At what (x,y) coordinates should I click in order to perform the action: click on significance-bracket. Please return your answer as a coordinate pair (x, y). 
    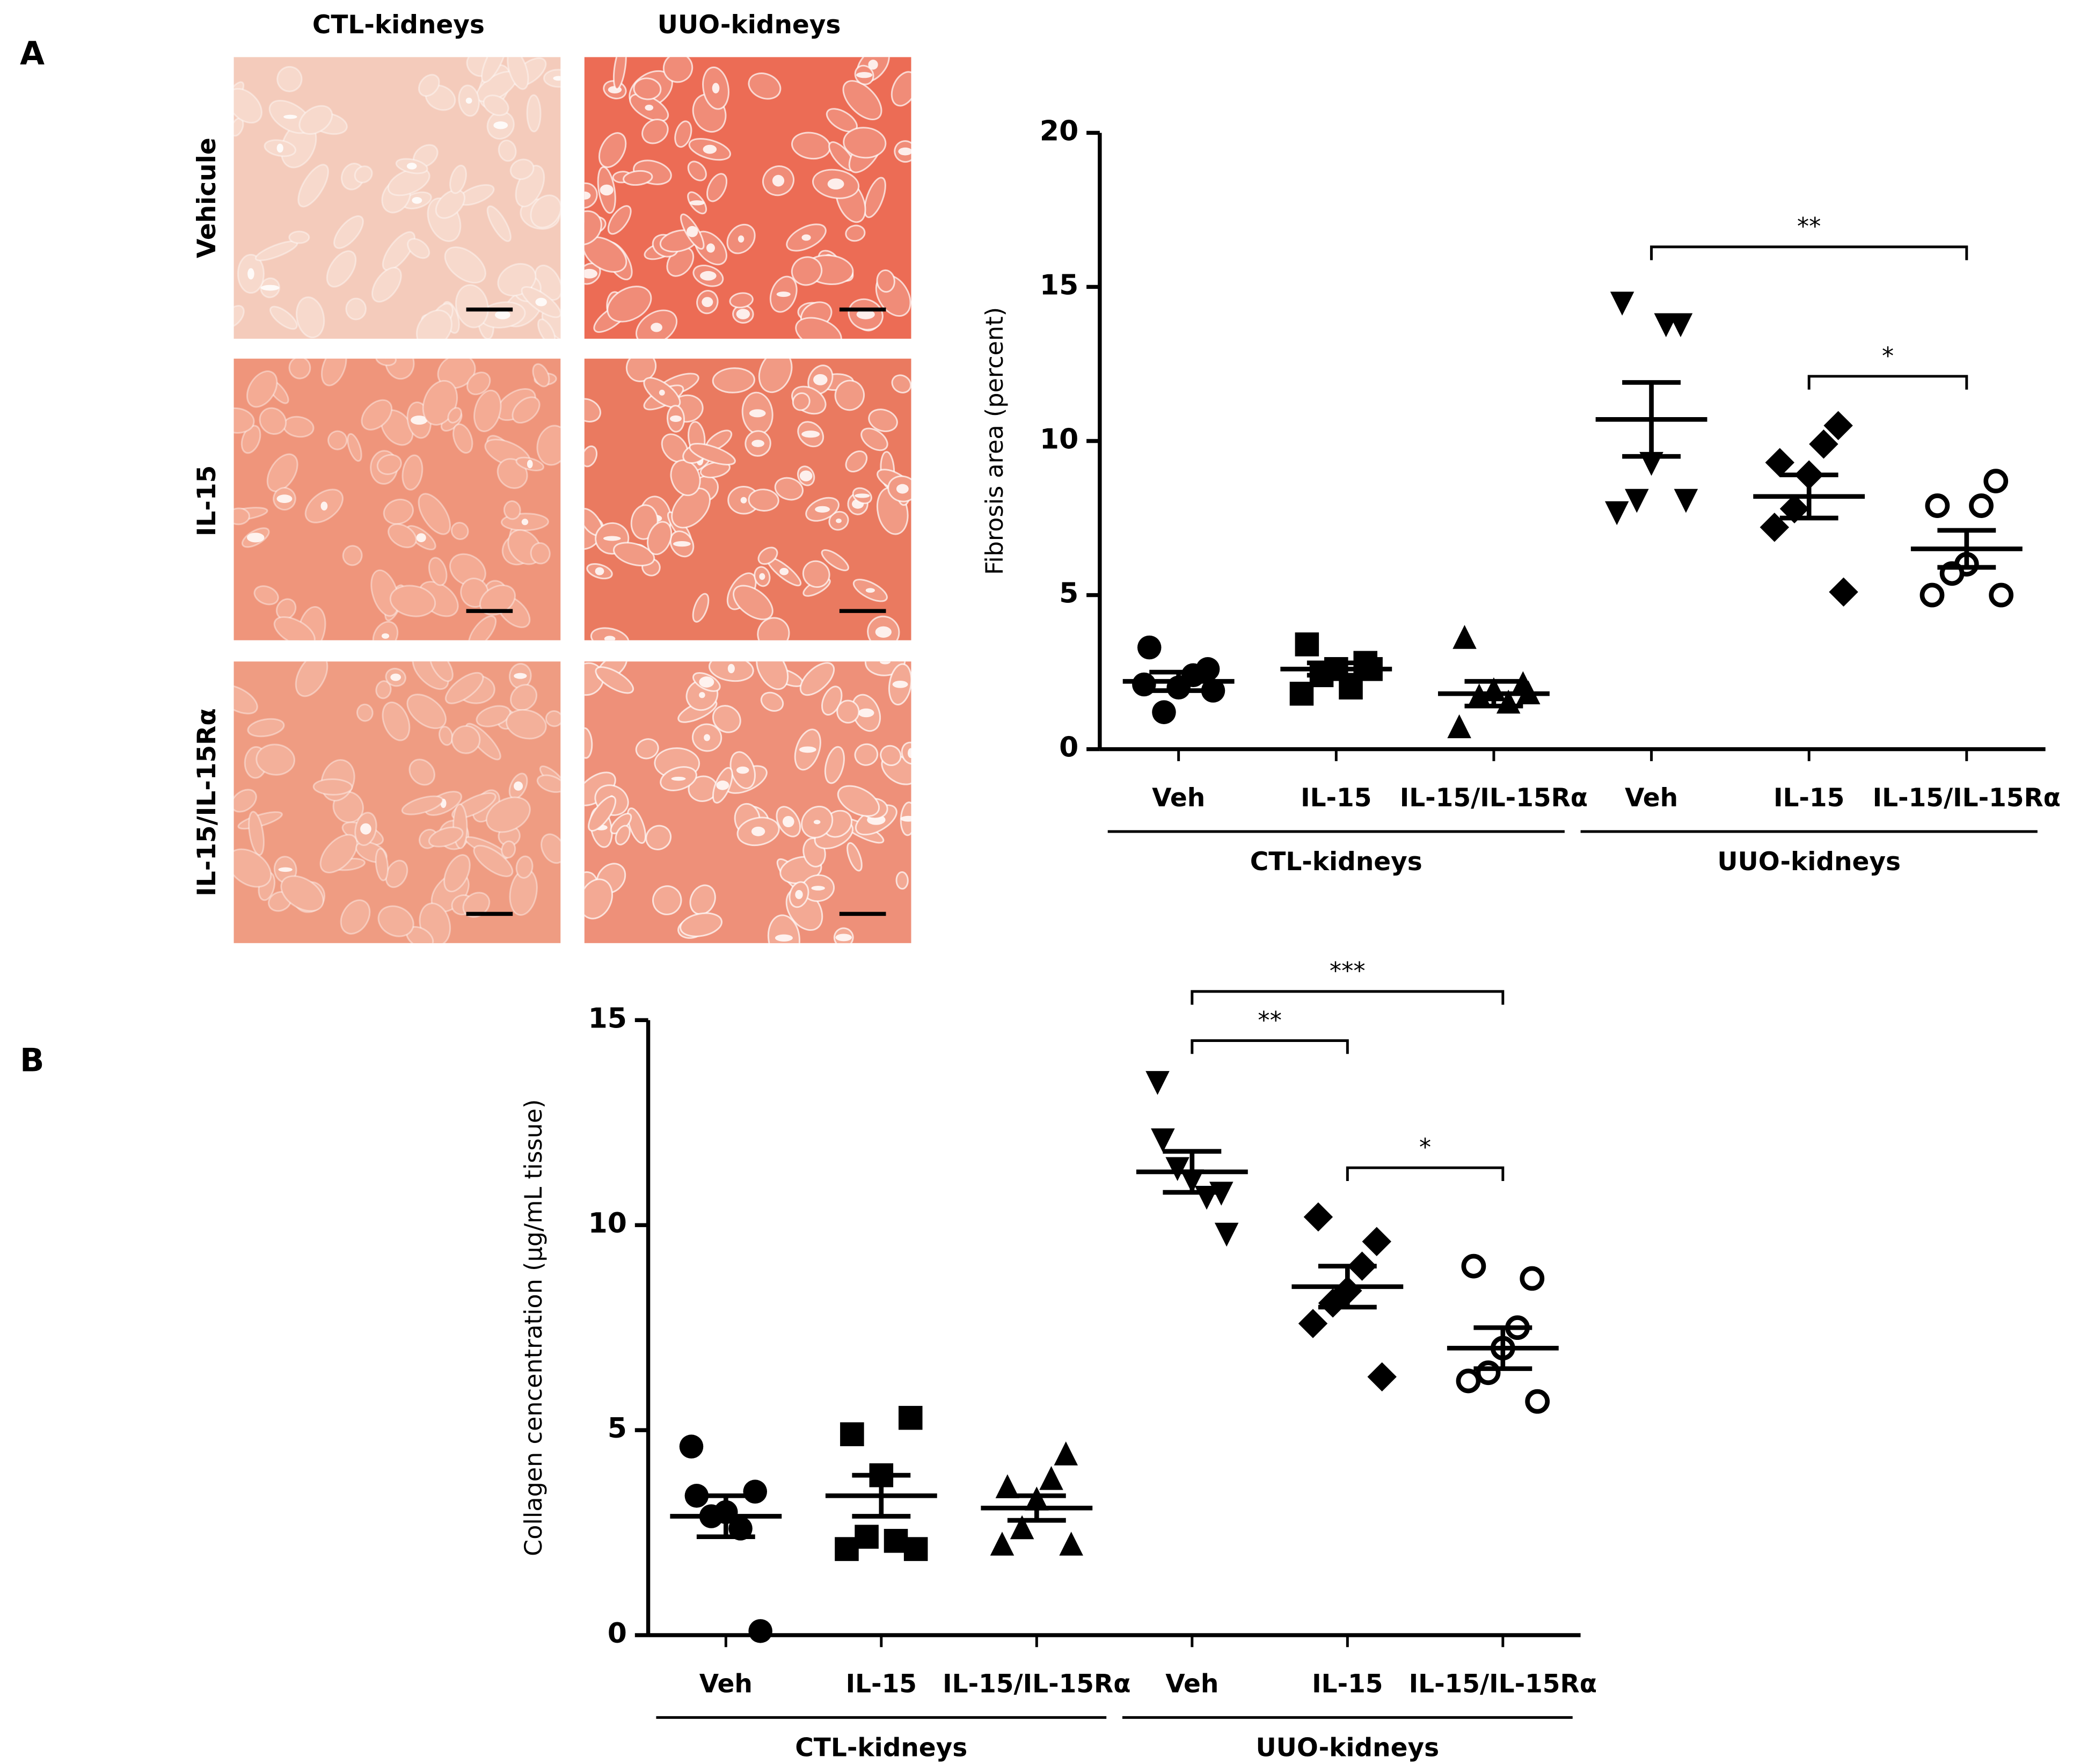
    Looking at the image, I should click on (1425, 1174).